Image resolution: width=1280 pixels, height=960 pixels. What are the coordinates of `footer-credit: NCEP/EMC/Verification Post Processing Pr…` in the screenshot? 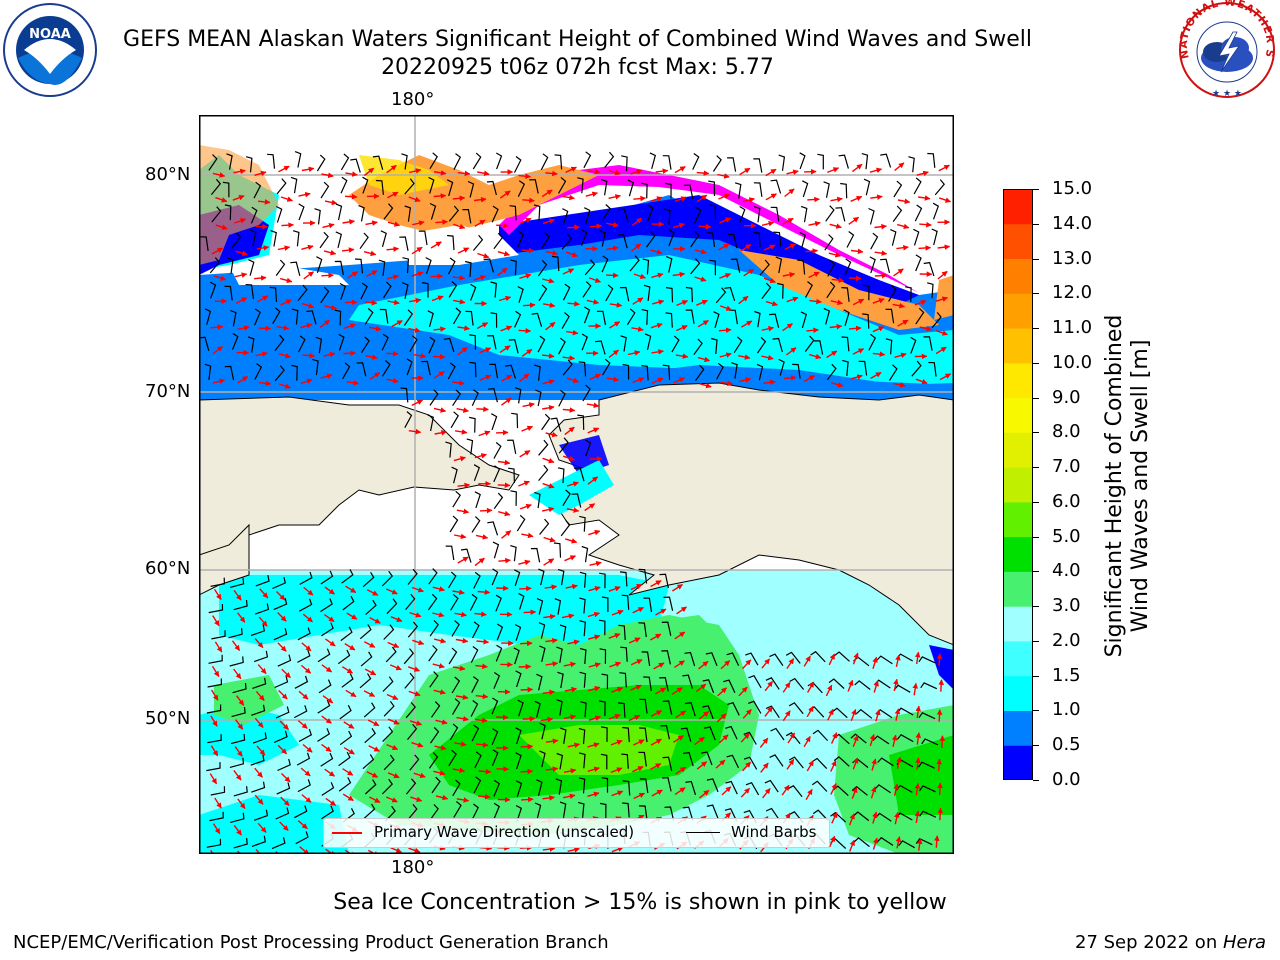 It's located at (311, 942).